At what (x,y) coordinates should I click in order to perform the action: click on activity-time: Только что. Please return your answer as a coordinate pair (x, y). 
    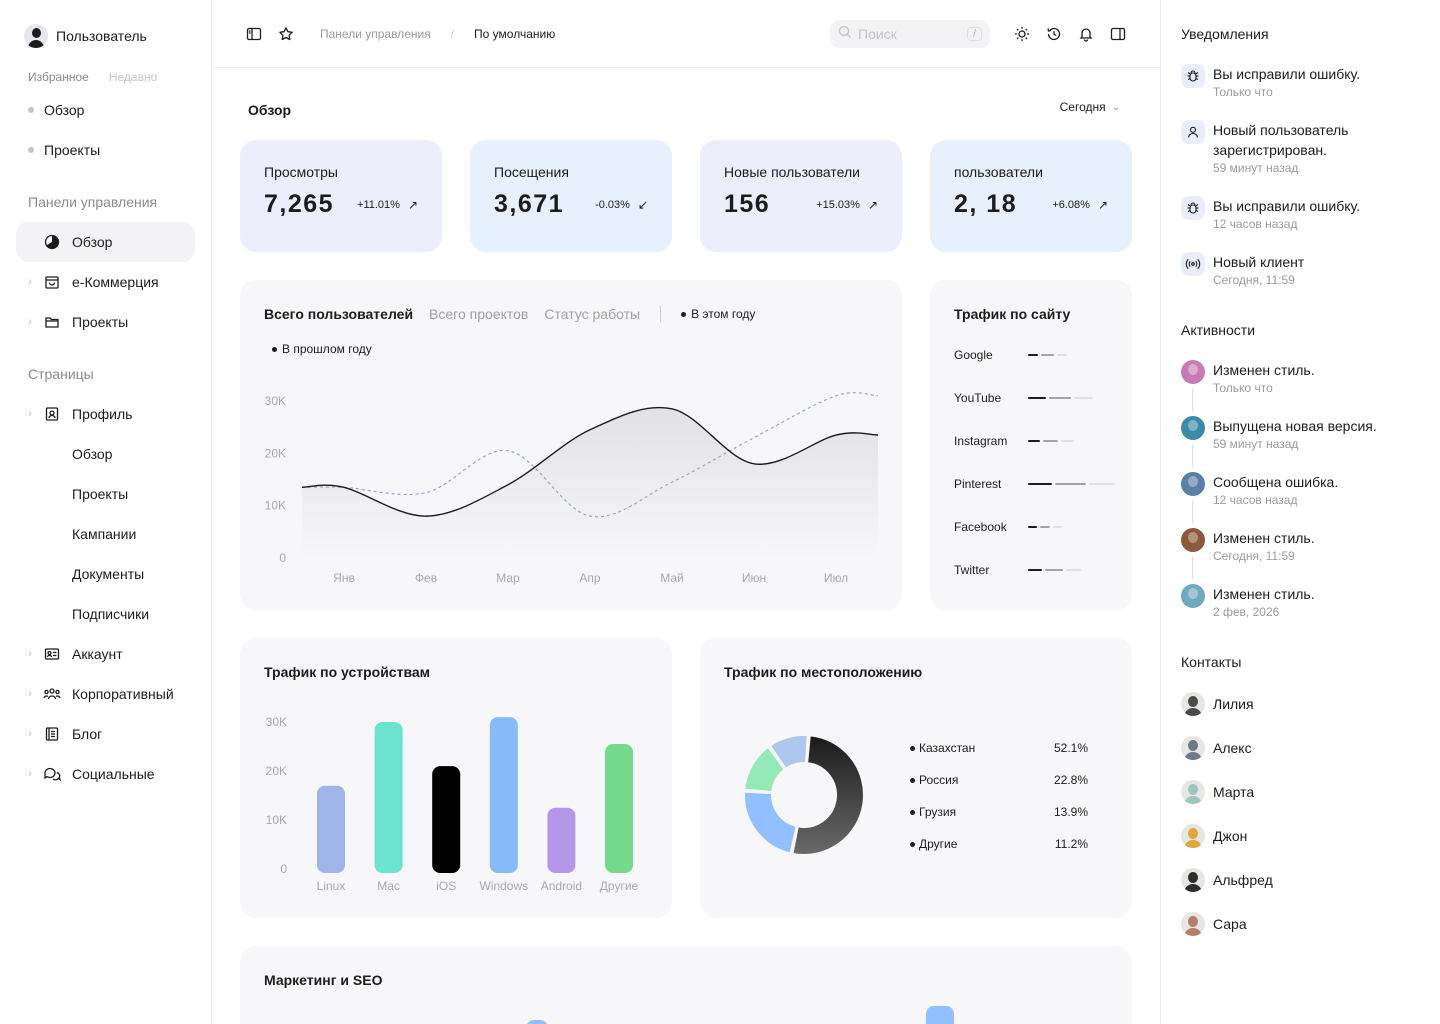
    Looking at the image, I should click on (1243, 388).